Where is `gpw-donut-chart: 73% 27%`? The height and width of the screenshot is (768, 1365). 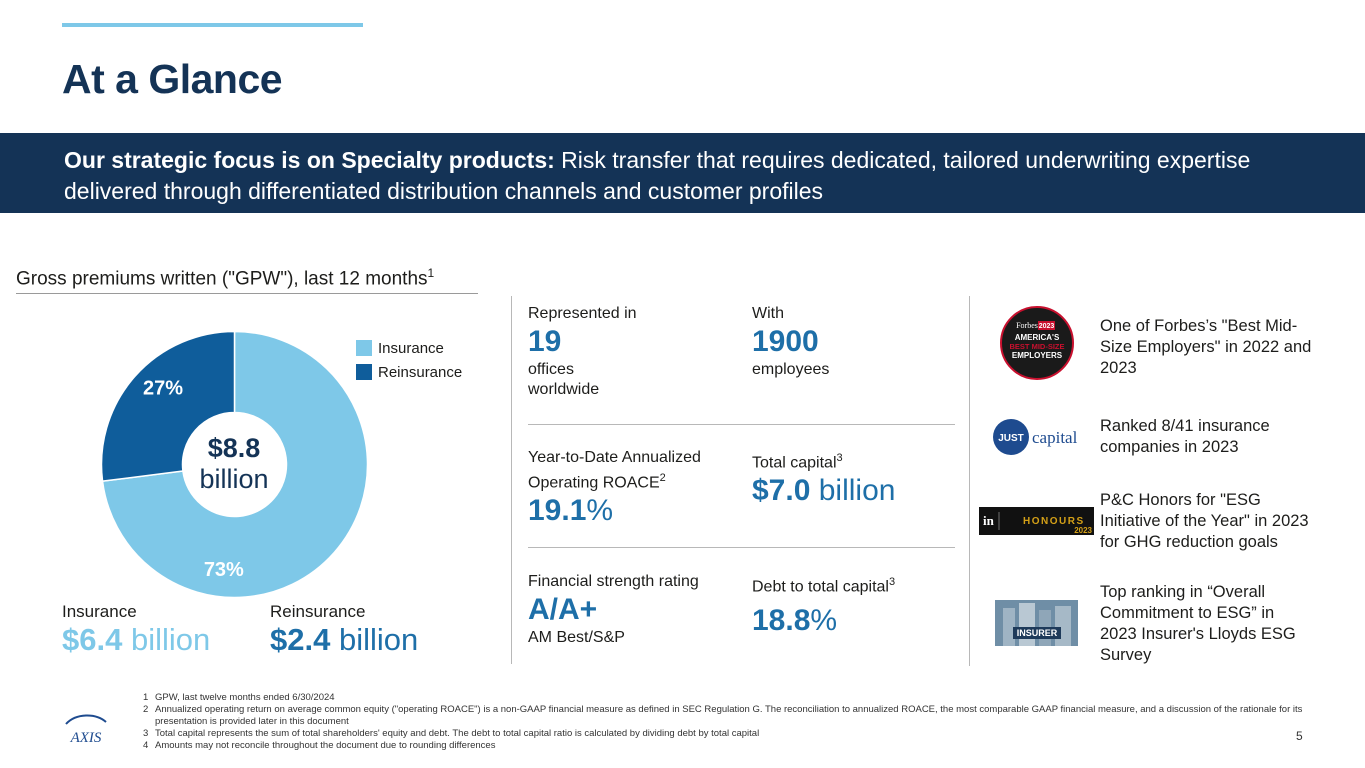 gpw-donut-chart: 73% 27% is located at coordinates (234, 464).